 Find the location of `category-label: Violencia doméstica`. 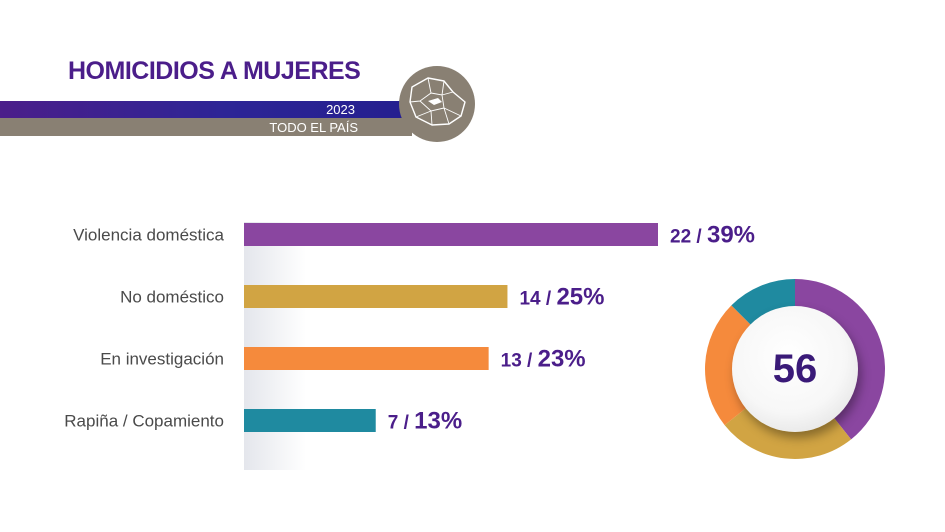

category-label: Violencia doméstica is located at coordinates (148, 235).